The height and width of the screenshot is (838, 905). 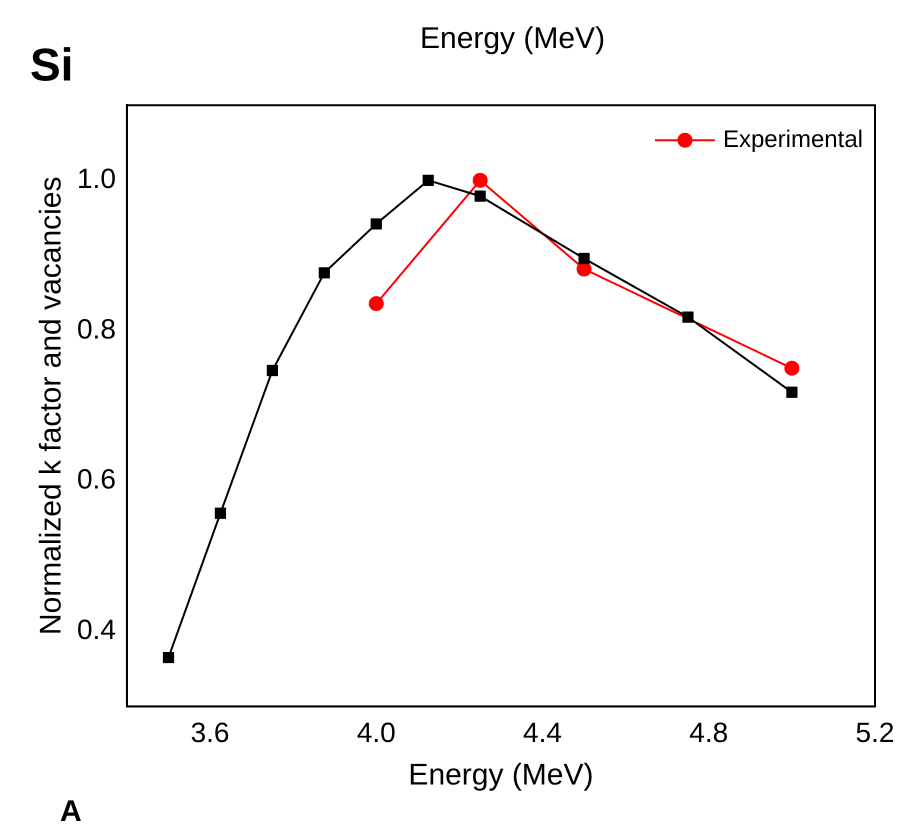 What do you see at coordinates (51, 406) in the screenshot?
I see `y-axis-title: Normalized k factor and vacancies` at bounding box center [51, 406].